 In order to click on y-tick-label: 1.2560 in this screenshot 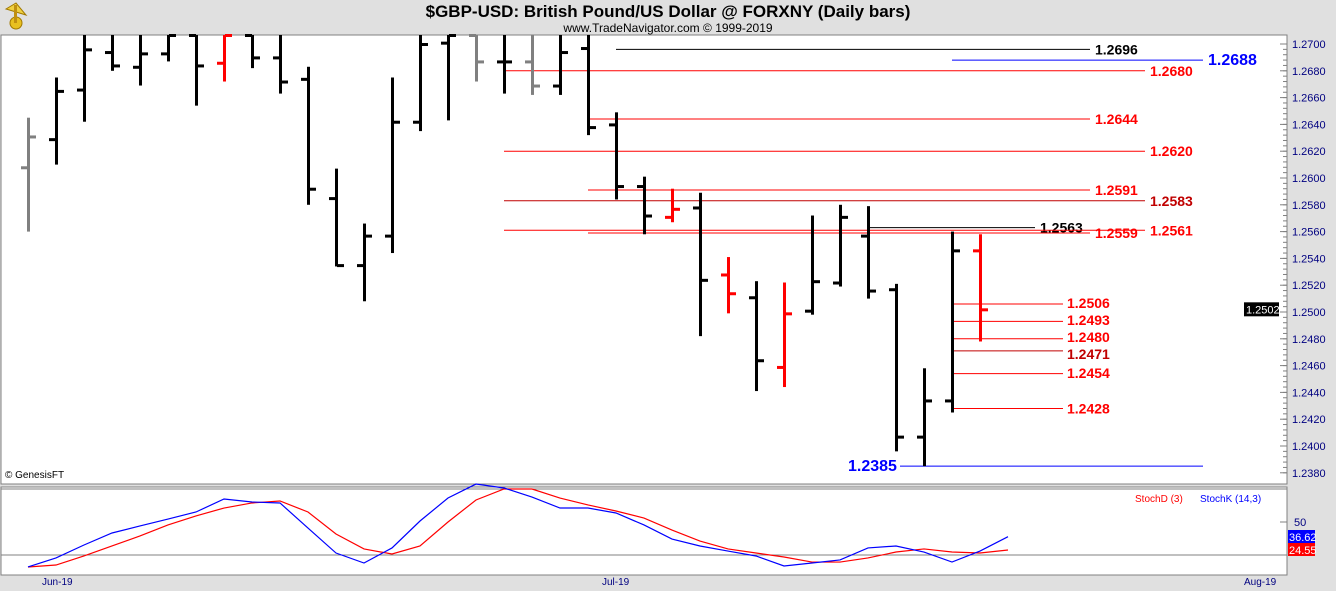, I will do `click(1309, 233)`.